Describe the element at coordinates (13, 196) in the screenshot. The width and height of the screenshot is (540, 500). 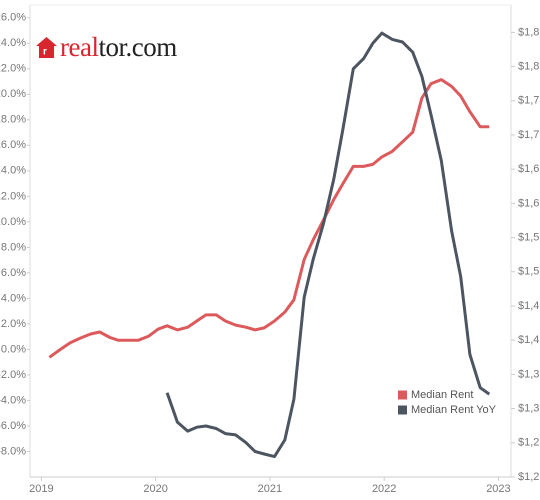
I see `y-tick-label: 12.0%` at that location.